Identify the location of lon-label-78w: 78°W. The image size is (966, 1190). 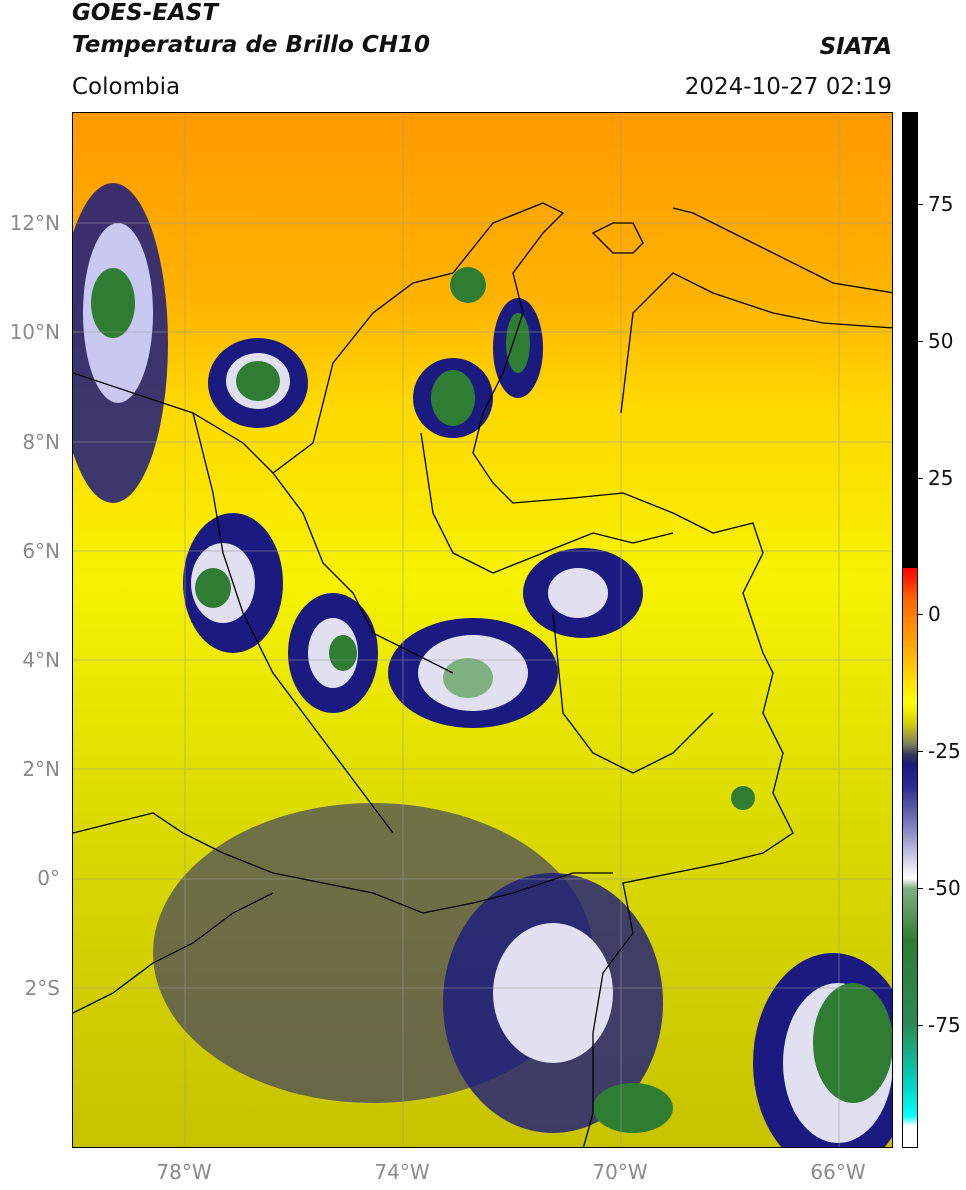
(184, 1172).